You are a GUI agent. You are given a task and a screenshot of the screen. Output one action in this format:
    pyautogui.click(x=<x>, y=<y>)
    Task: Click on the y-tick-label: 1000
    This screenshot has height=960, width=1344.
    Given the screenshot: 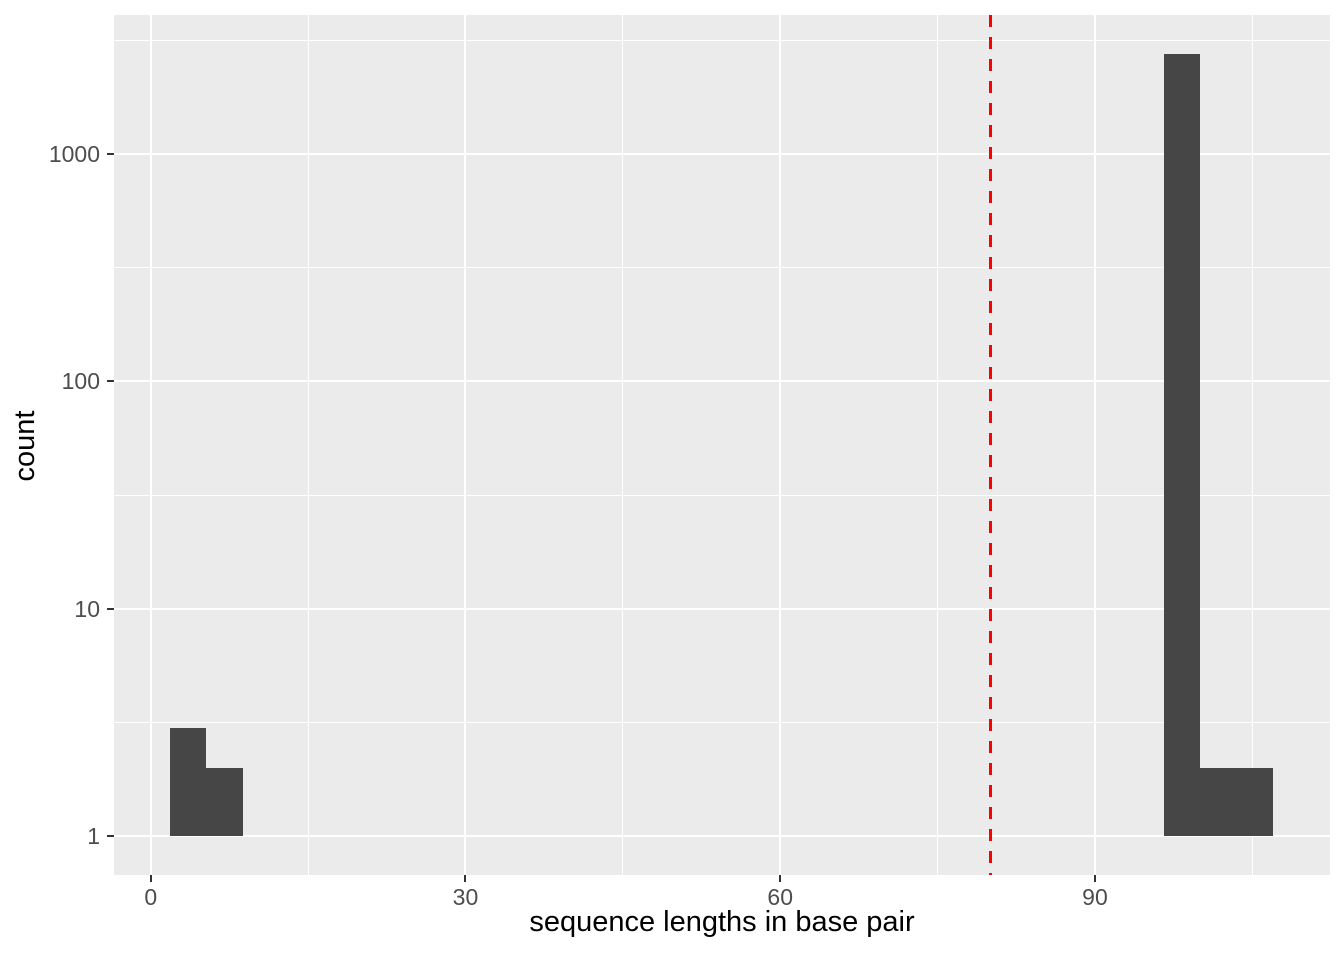 What is the action you would take?
    pyautogui.click(x=74, y=153)
    